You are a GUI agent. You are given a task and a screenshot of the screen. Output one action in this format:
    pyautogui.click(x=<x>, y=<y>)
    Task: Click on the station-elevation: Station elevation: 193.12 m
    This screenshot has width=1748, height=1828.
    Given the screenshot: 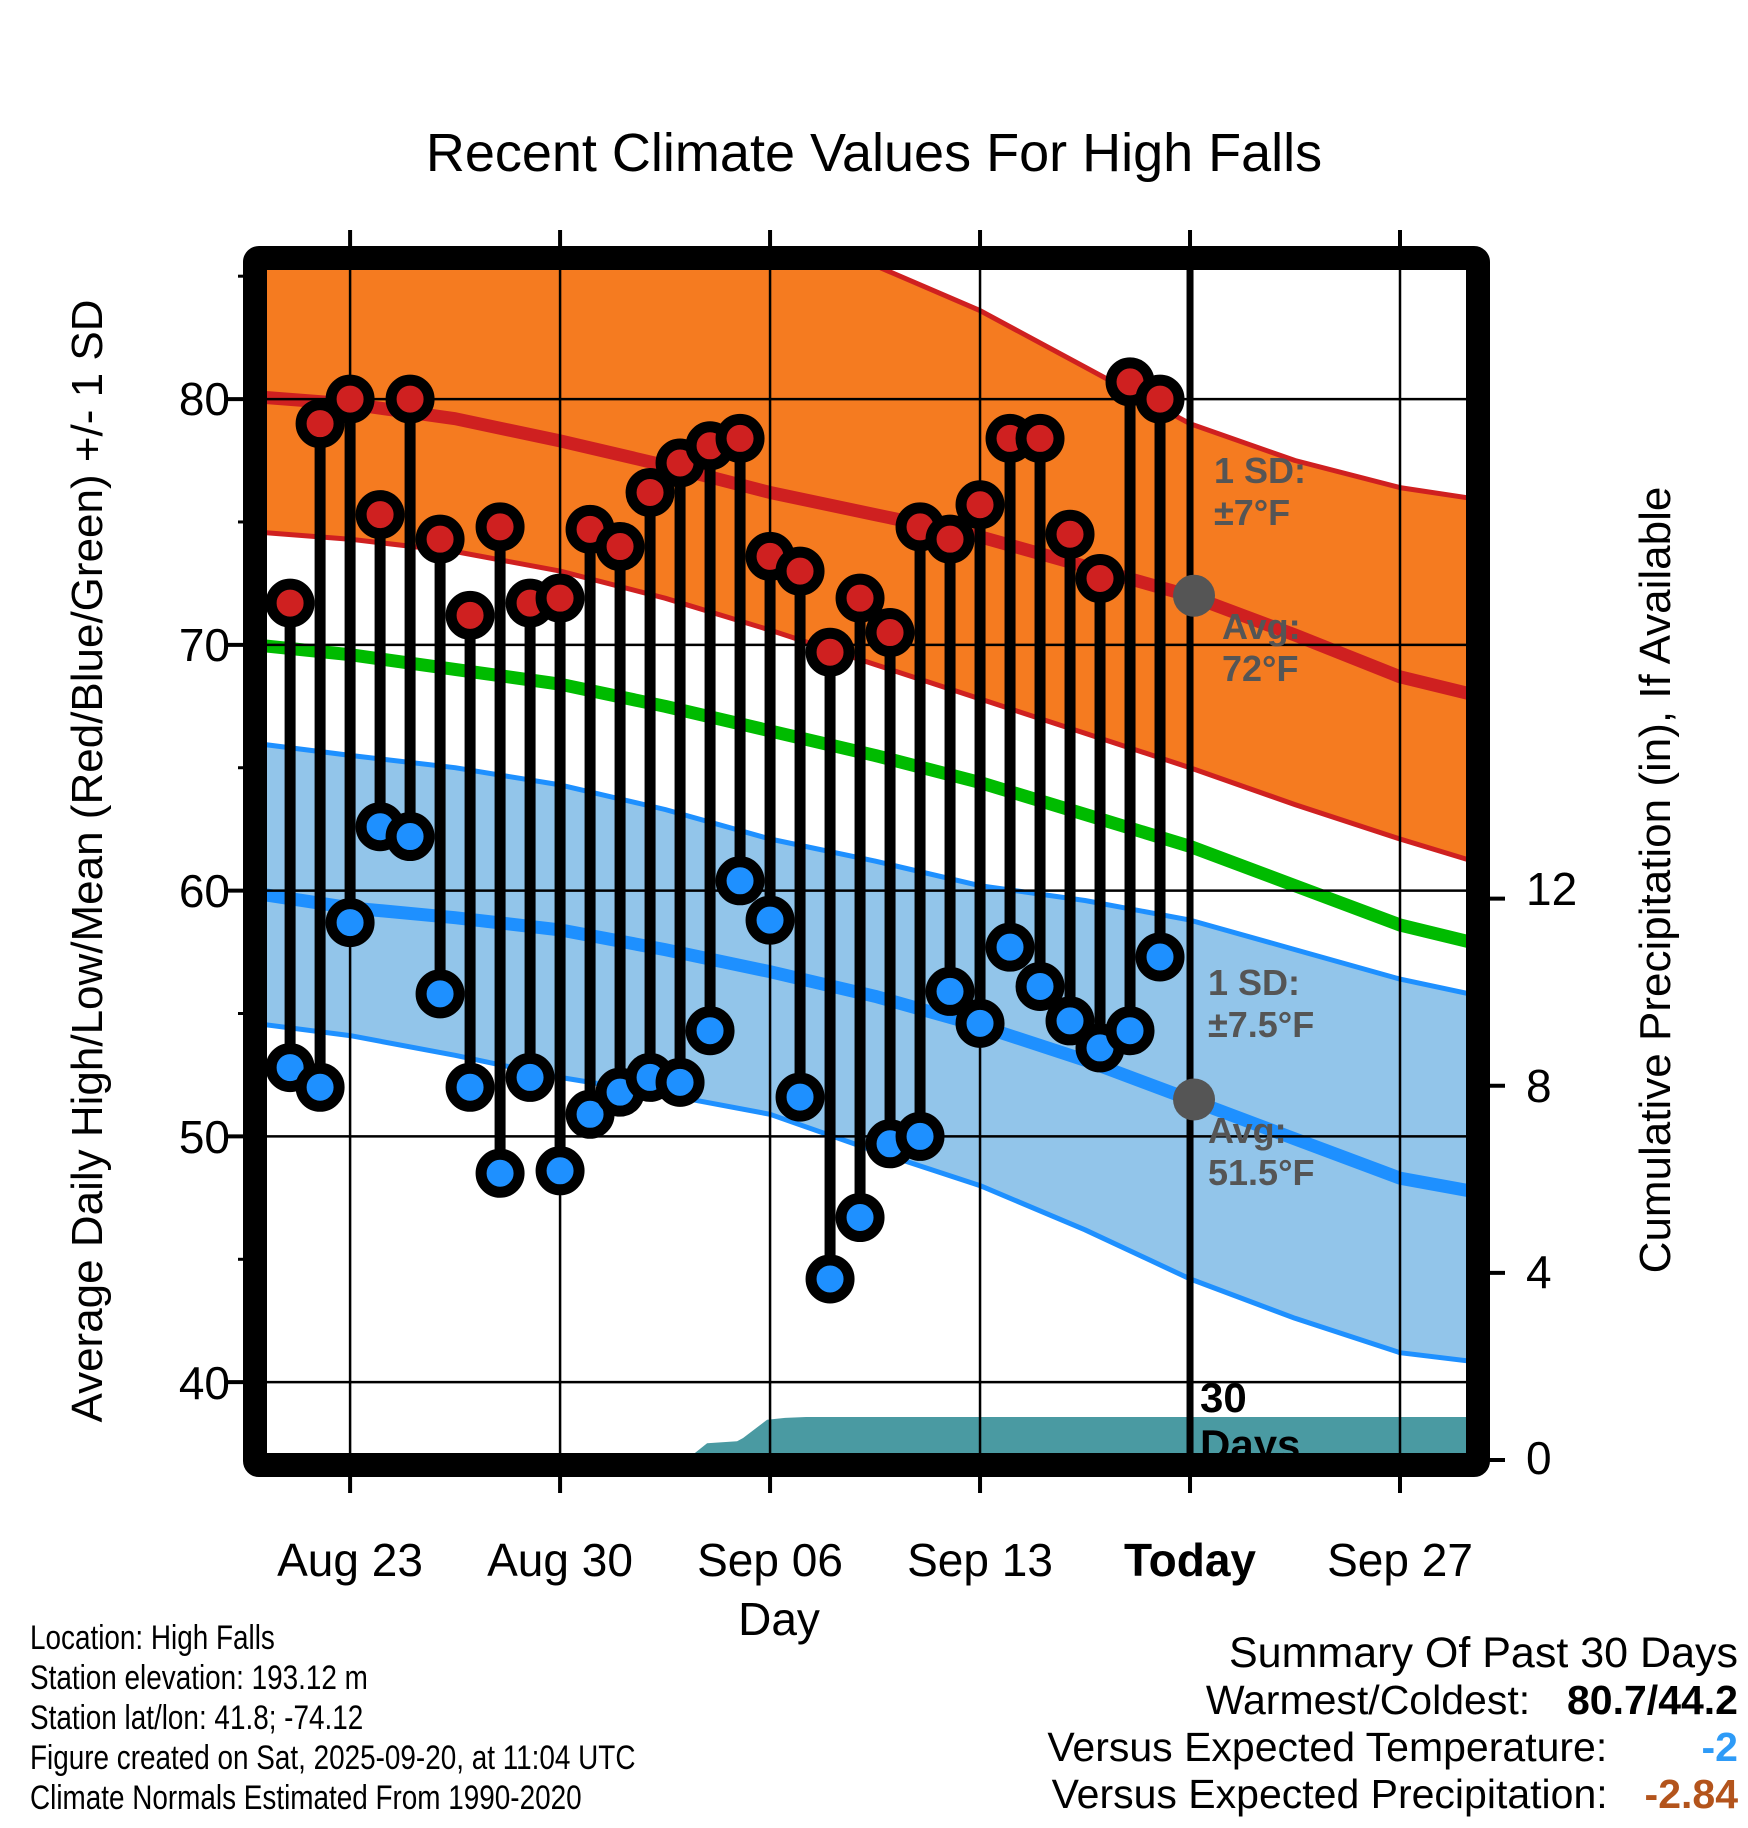 What is the action you would take?
    pyautogui.click(x=199, y=1678)
    